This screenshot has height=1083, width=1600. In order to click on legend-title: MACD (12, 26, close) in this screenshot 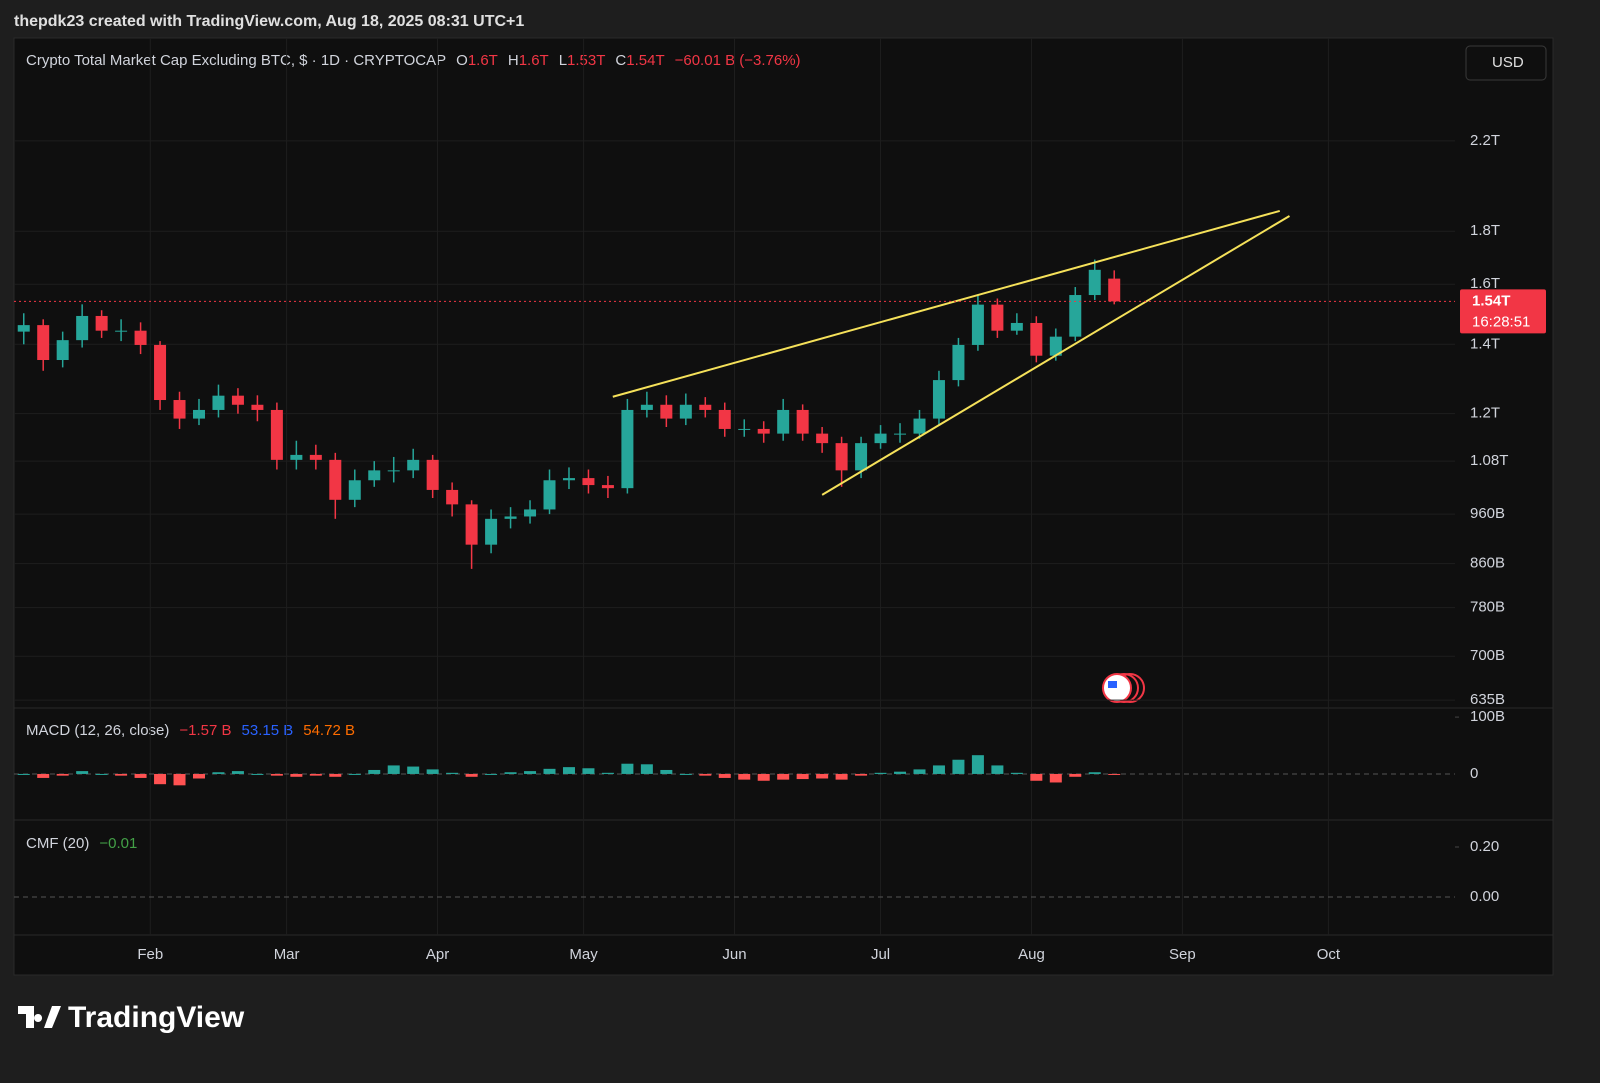, I will do `click(97, 730)`.